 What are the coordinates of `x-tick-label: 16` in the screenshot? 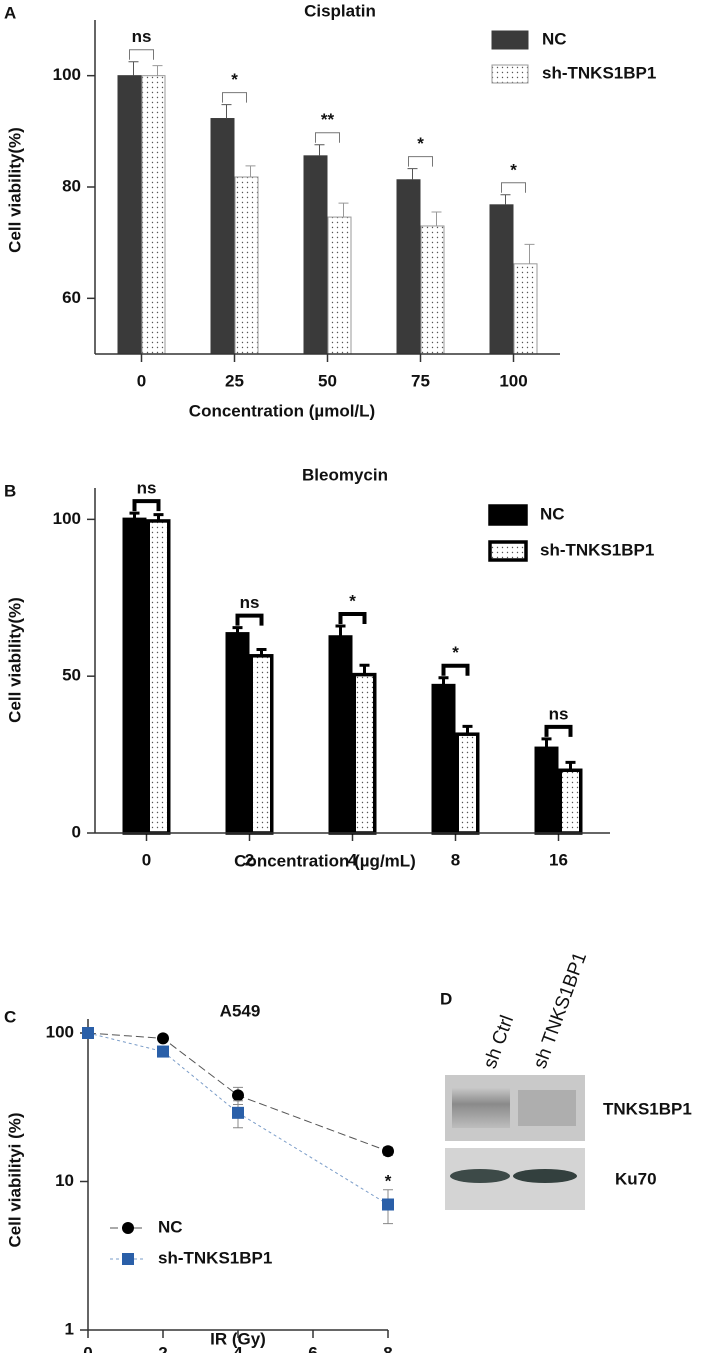 It's located at (558, 859).